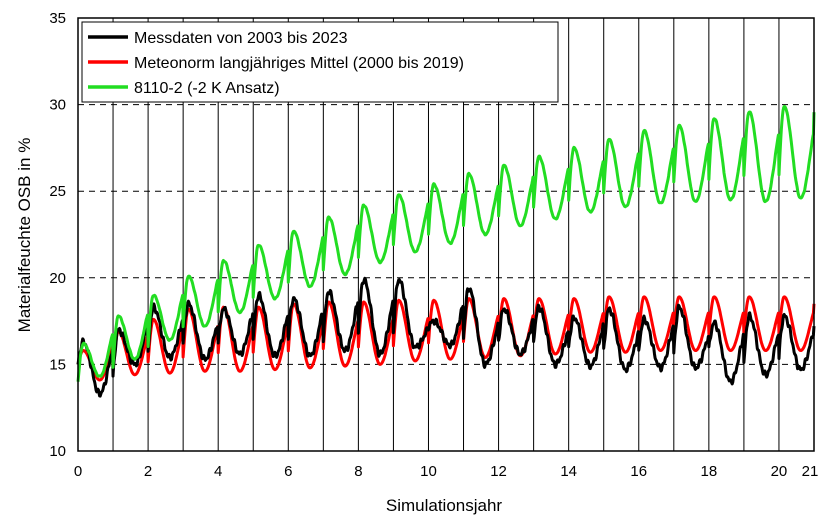 This screenshot has height=520, width=823. What do you see at coordinates (568, 471) in the screenshot?
I see `x-tick-label-14: 14` at bounding box center [568, 471].